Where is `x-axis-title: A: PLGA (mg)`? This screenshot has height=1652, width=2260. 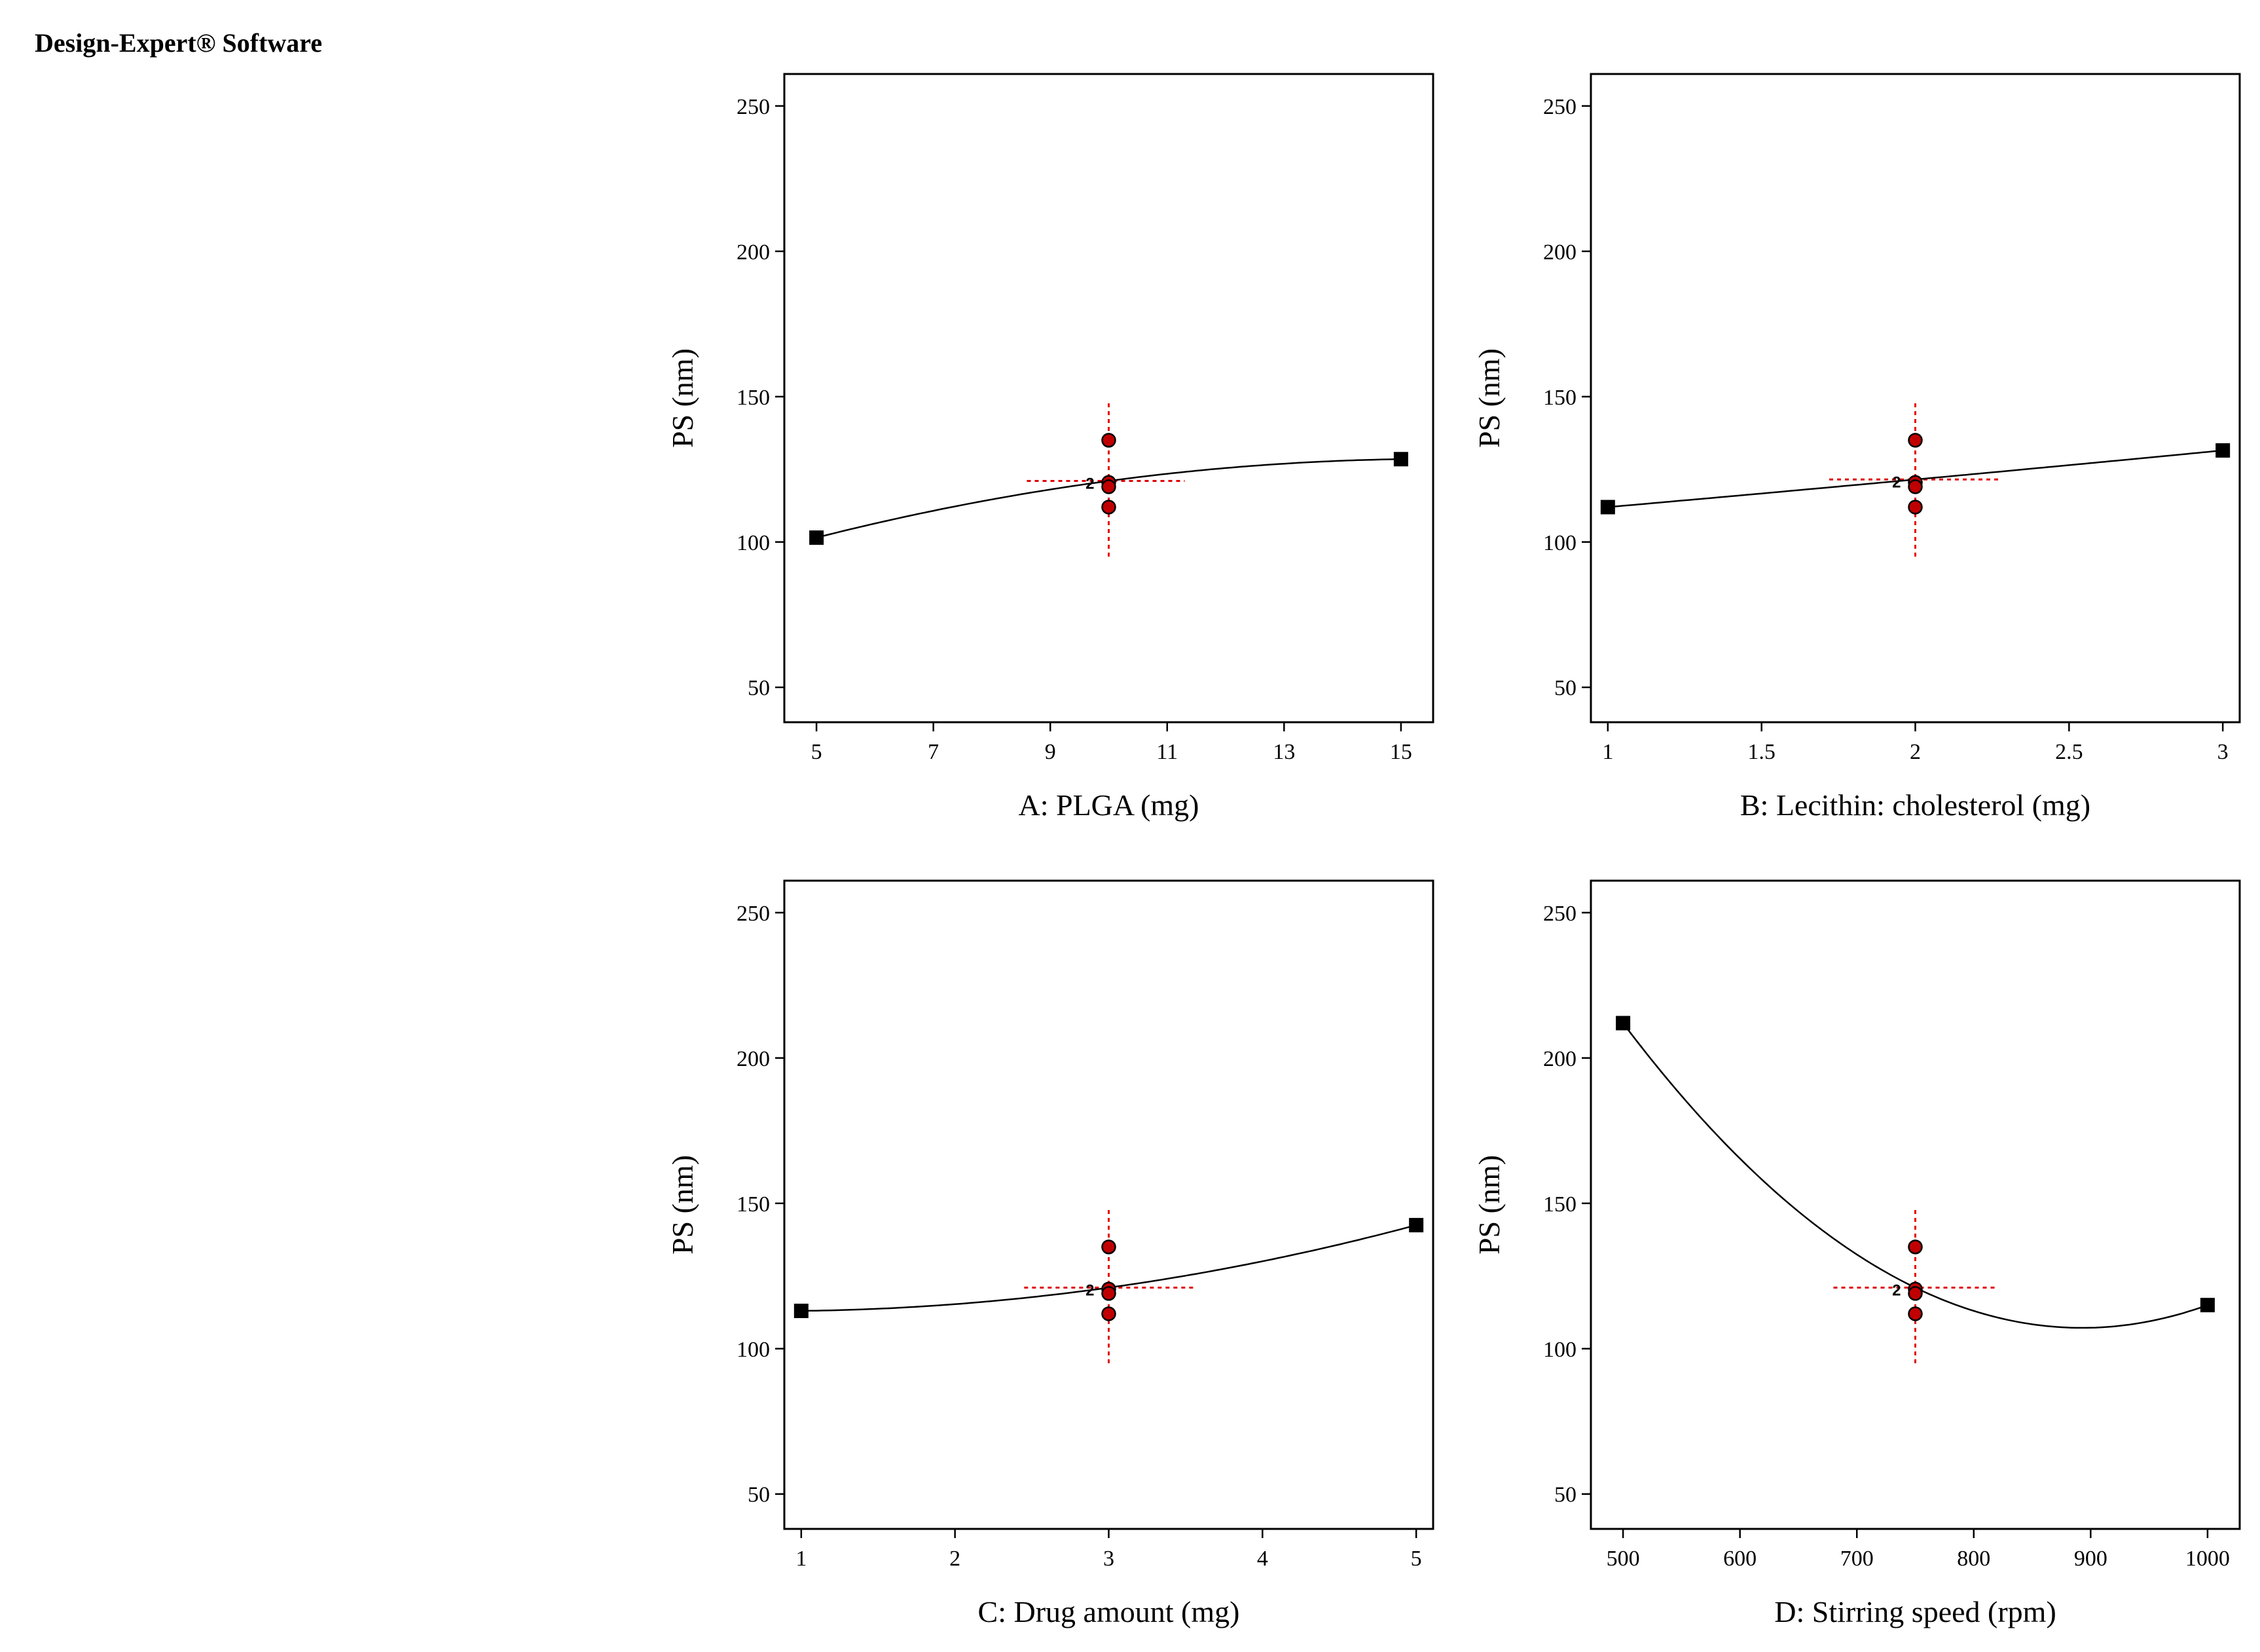 x-axis-title: A: PLGA (mg) is located at coordinates (1109, 805).